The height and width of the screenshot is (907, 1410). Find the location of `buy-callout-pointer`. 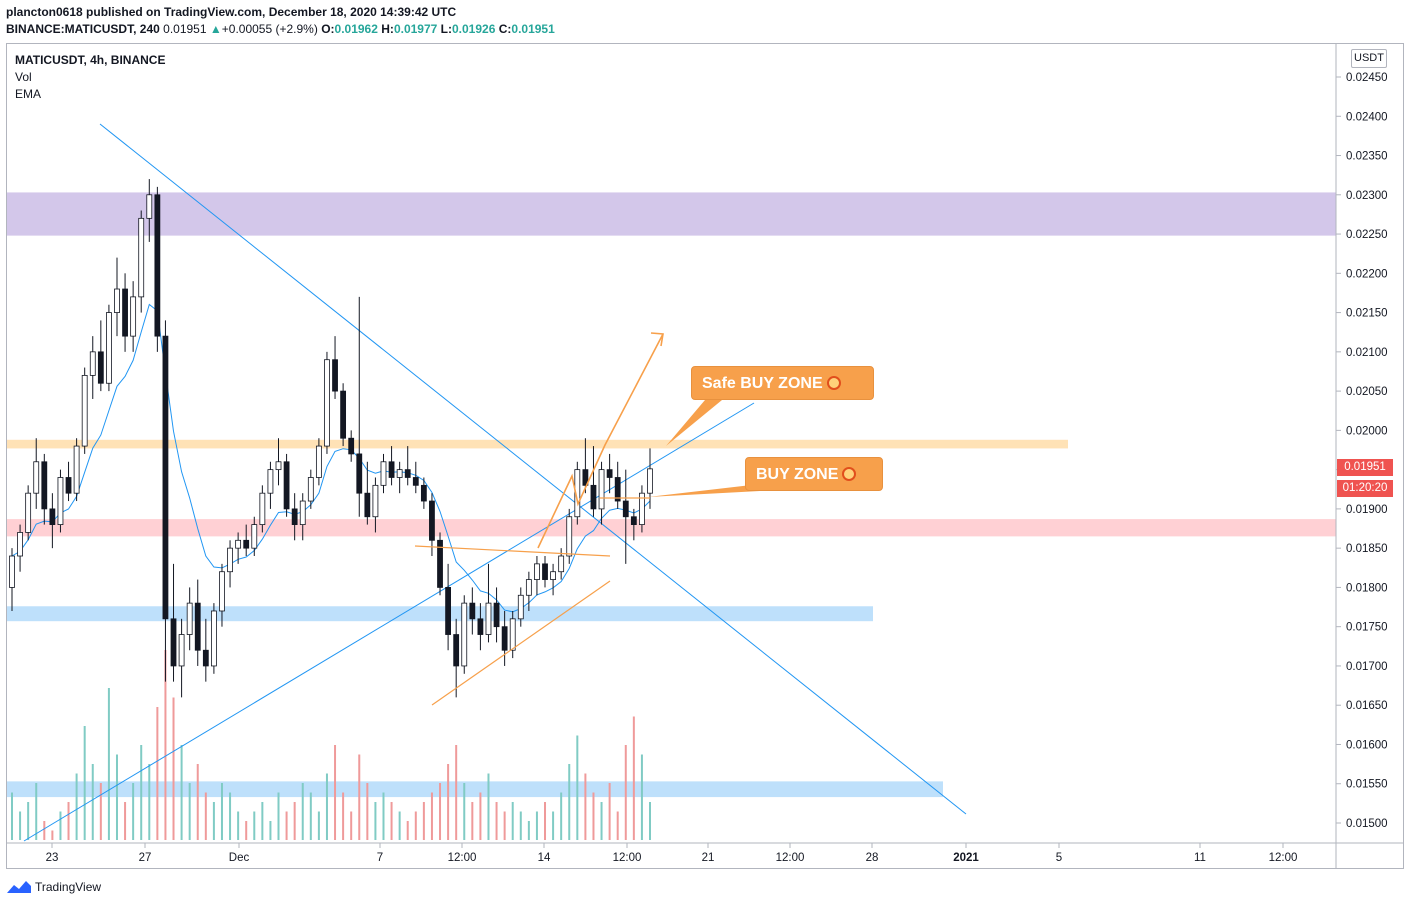

buy-callout-pointer is located at coordinates (704, 490).